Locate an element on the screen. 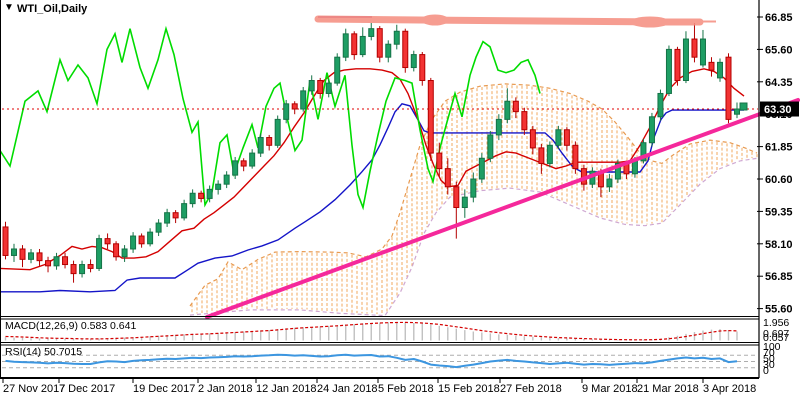 The width and height of the screenshot is (800, 400). price-tick-label: 55.60 is located at coordinates (779, 310).